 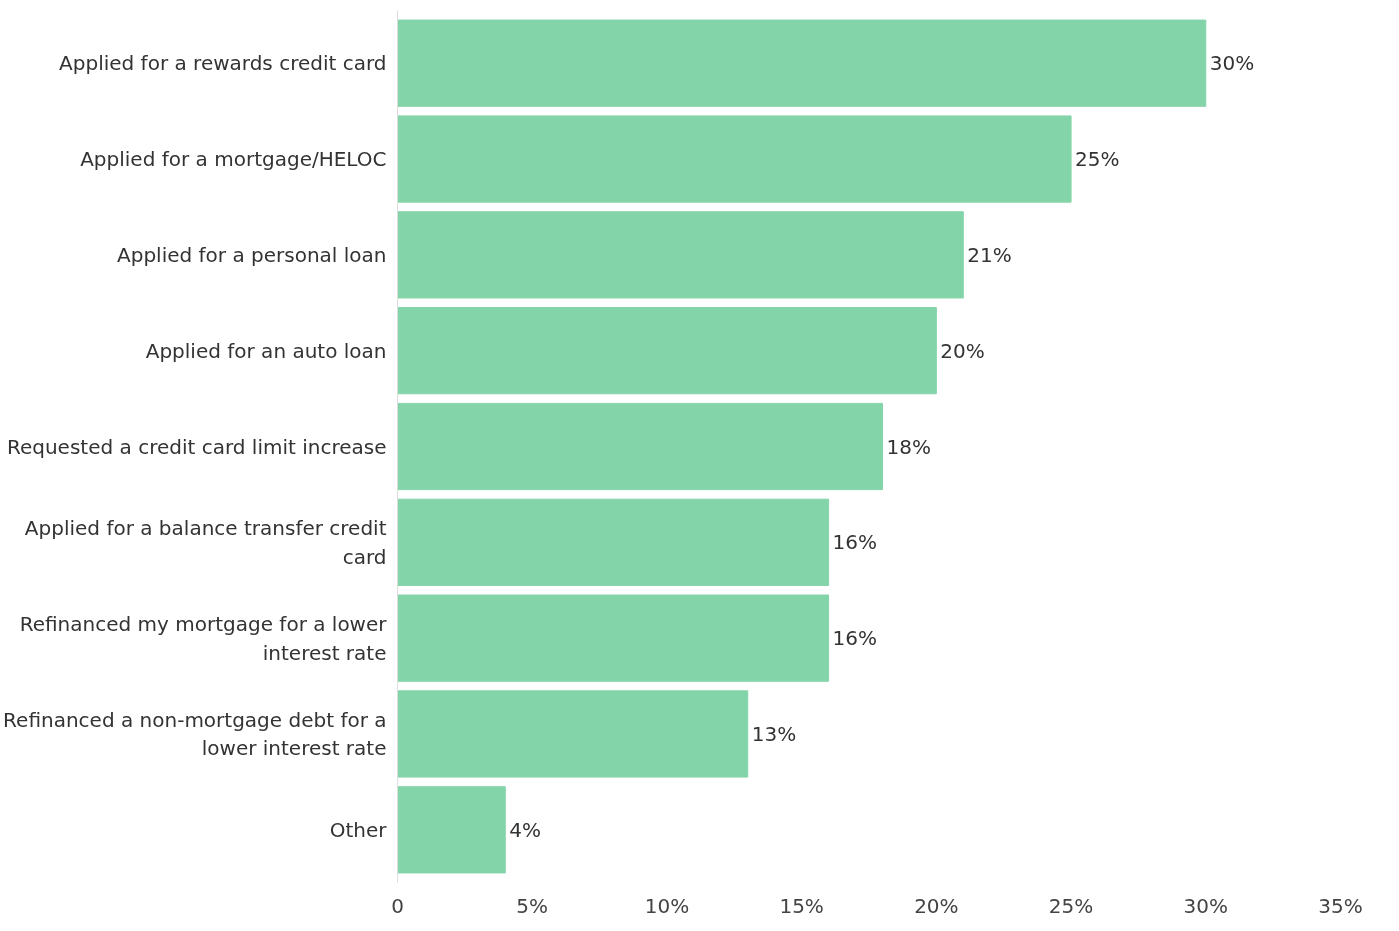 What do you see at coordinates (1071, 905) in the screenshot?
I see `x-tick-label: 25%` at bounding box center [1071, 905].